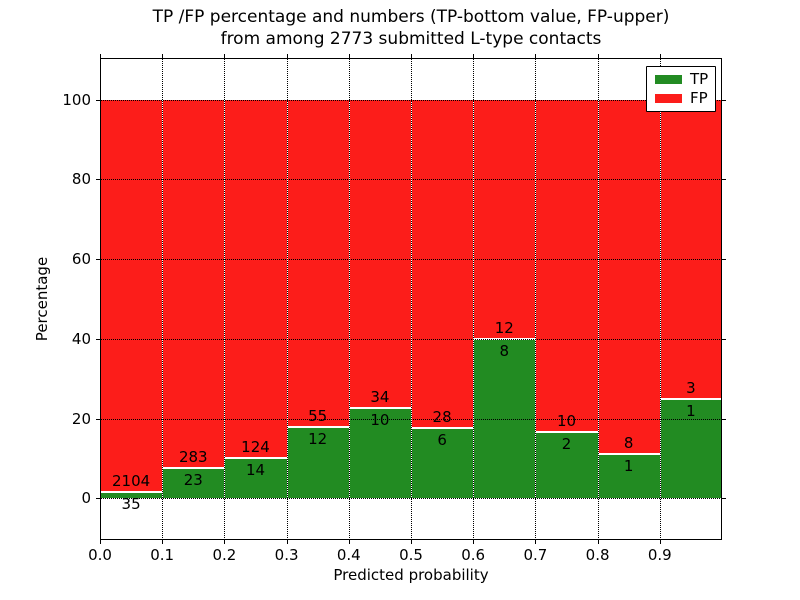 This screenshot has width=800, height=600. I want to click on fp-count-label: 12, so click(504, 327).